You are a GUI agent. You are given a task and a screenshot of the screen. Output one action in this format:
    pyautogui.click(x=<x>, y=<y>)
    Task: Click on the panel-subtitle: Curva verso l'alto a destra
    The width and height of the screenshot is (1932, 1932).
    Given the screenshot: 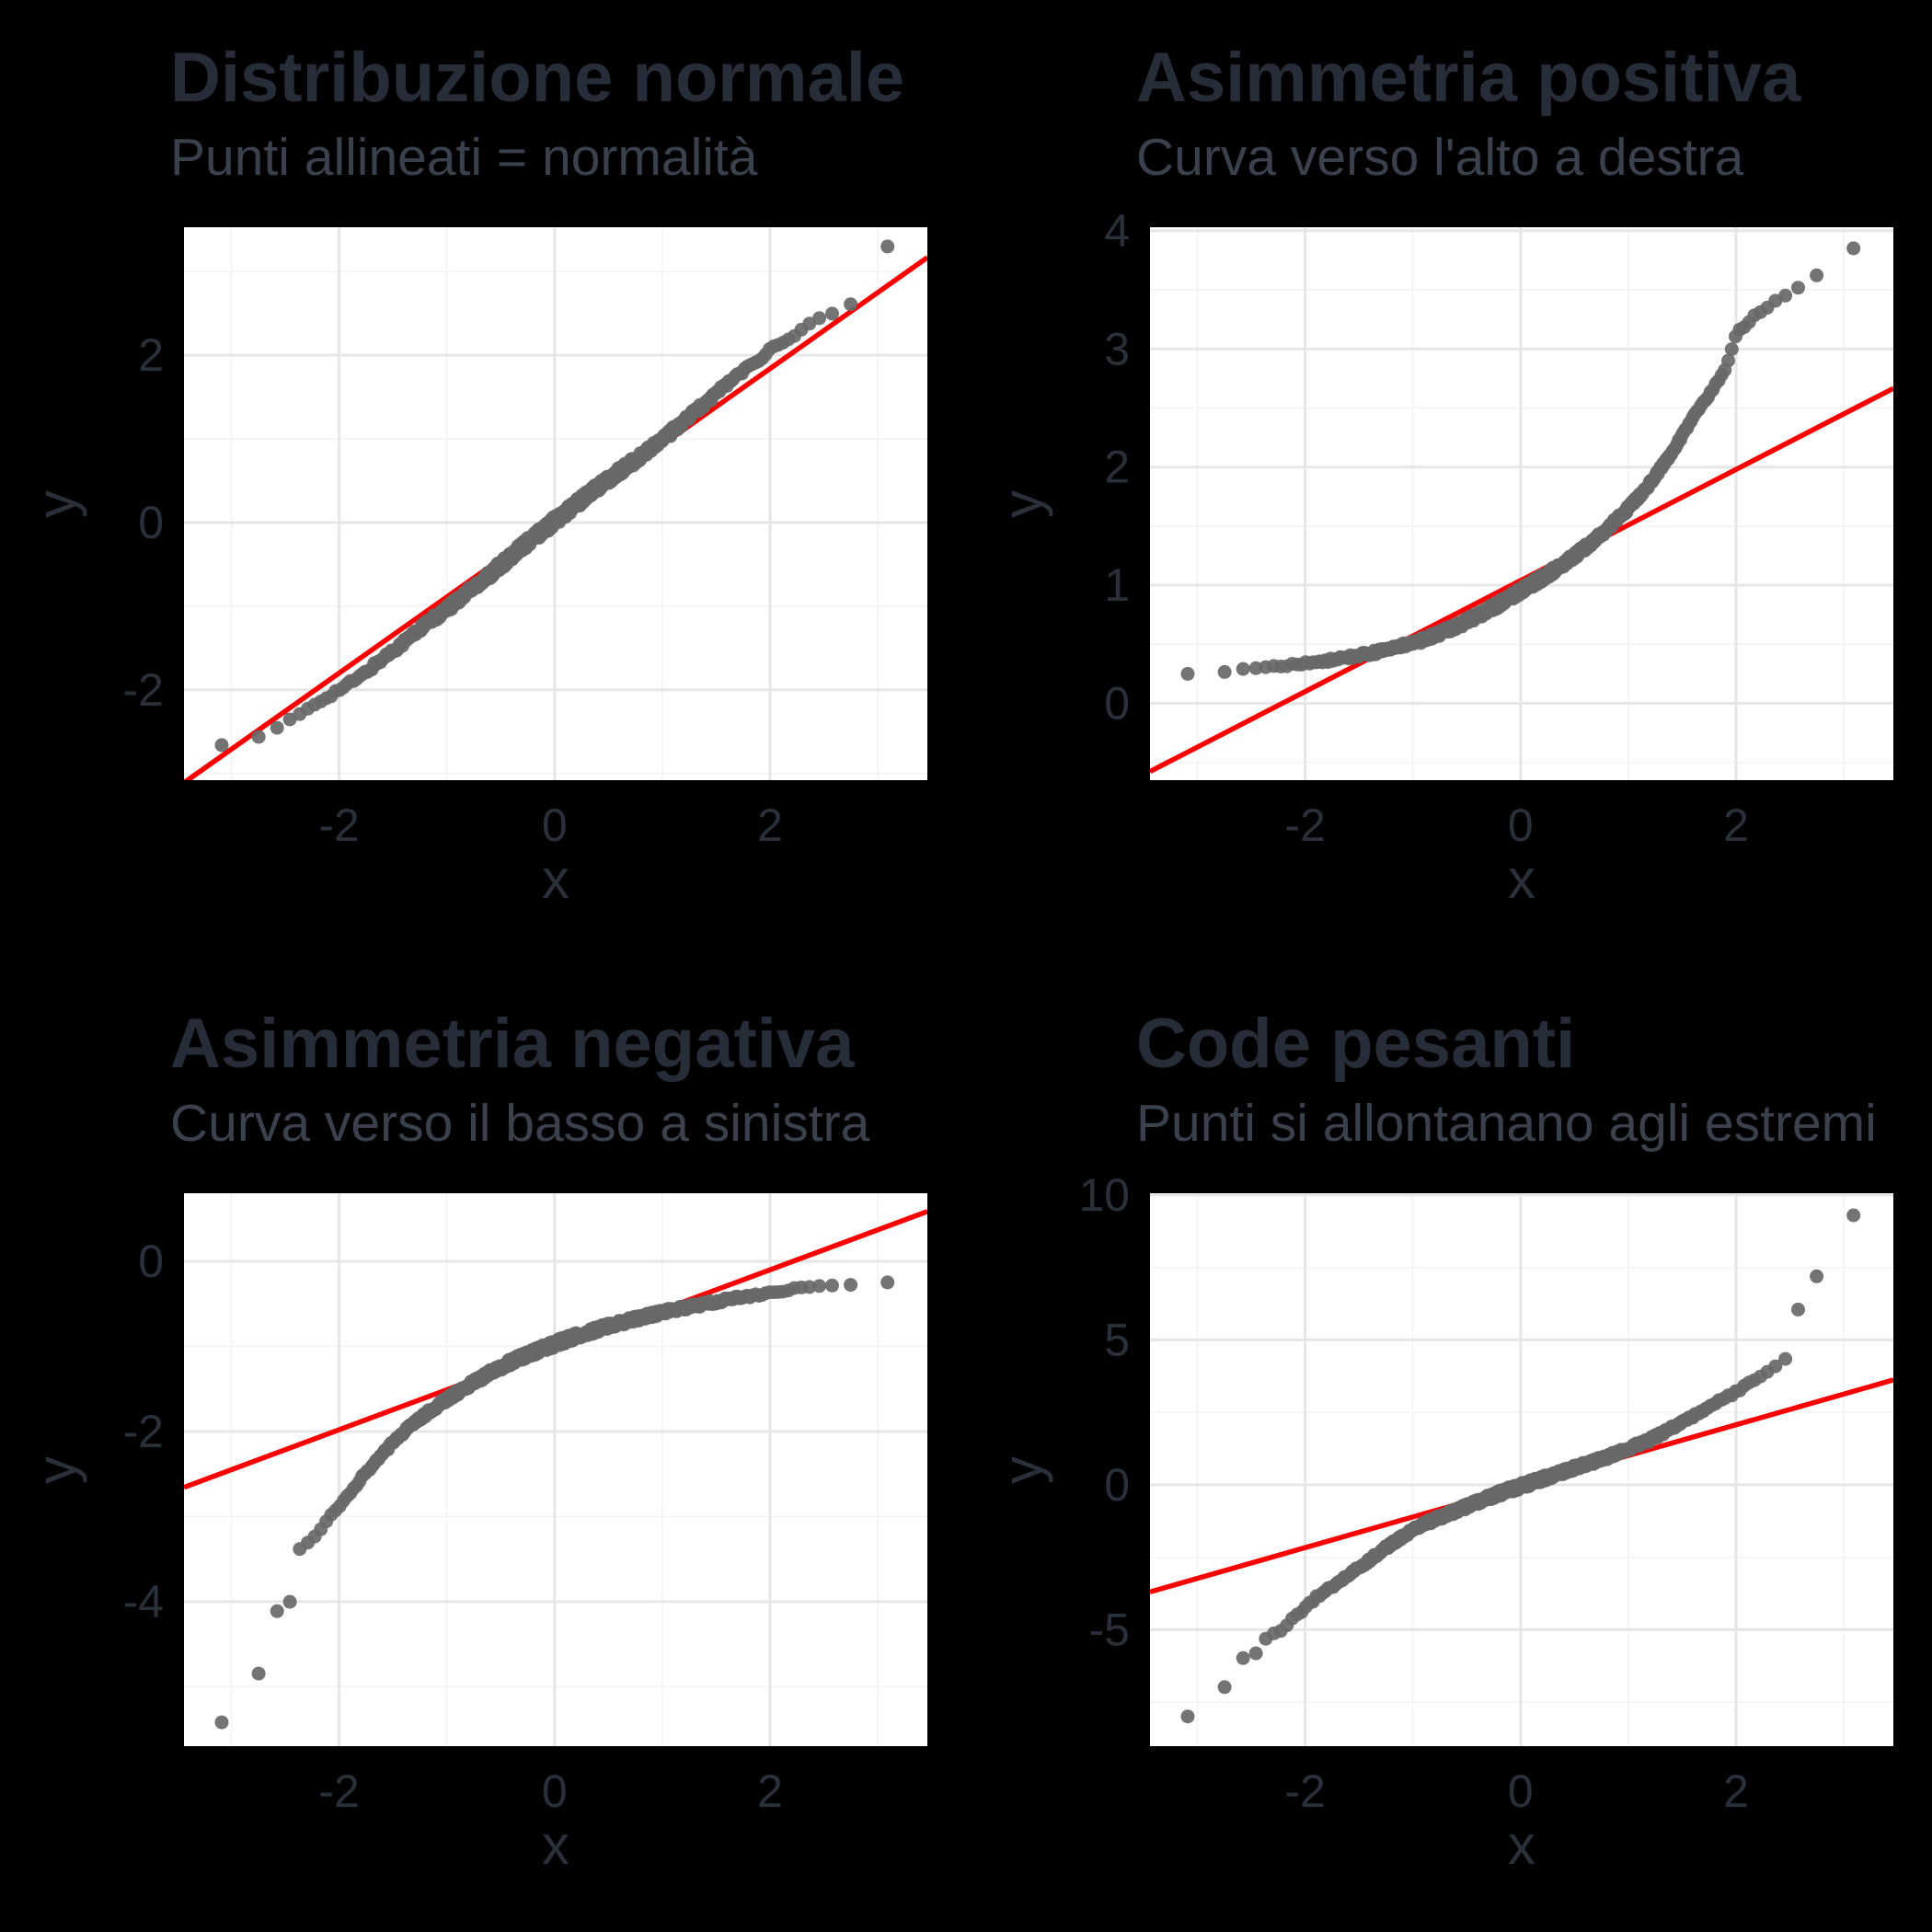 What is the action you would take?
    pyautogui.click(x=1440, y=157)
    